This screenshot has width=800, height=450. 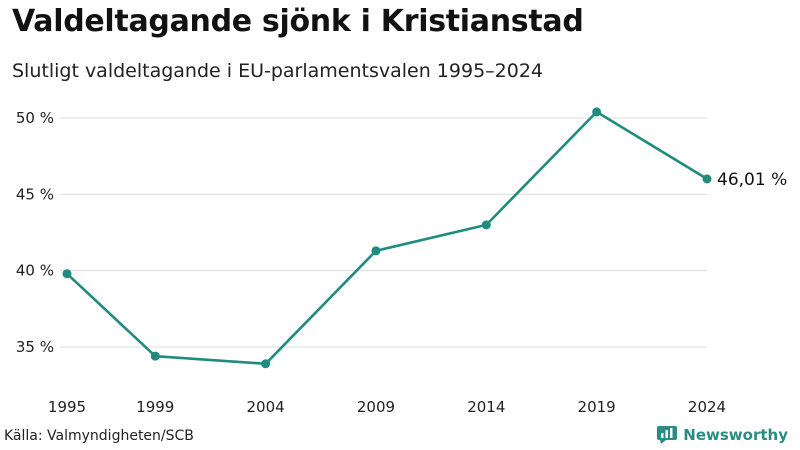 I want to click on y-tick-label: 50 %, so click(x=35, y=118).